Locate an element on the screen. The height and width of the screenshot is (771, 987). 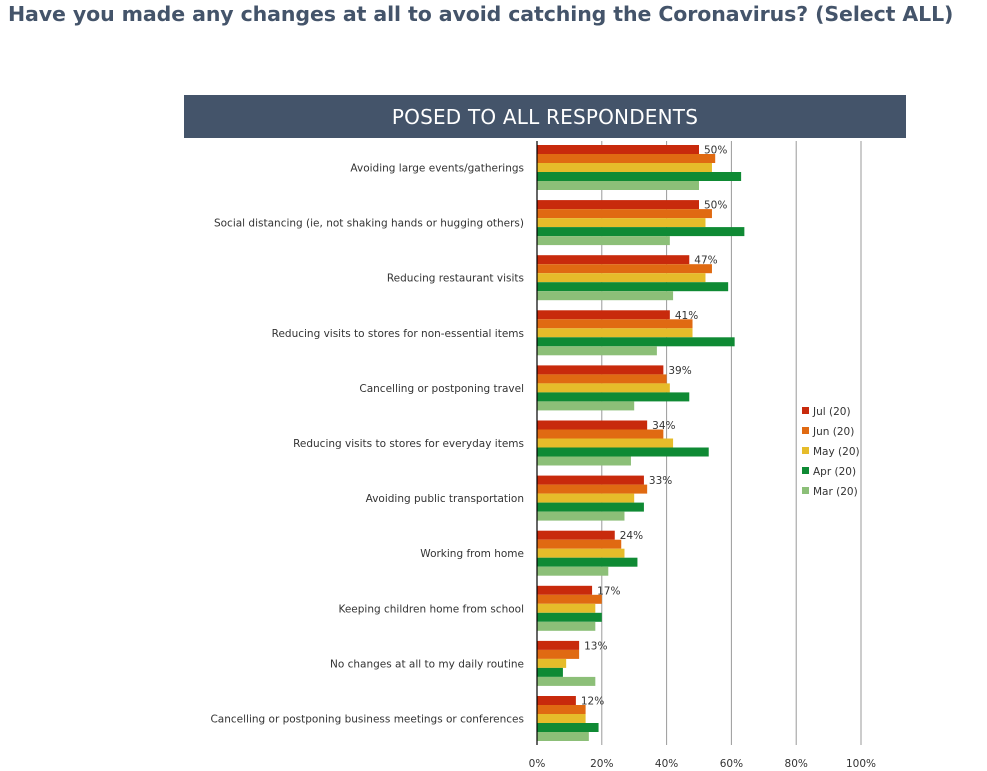
banner-text: POSED TO ALL RESPONDENTS is located at coordinates (545, 116).